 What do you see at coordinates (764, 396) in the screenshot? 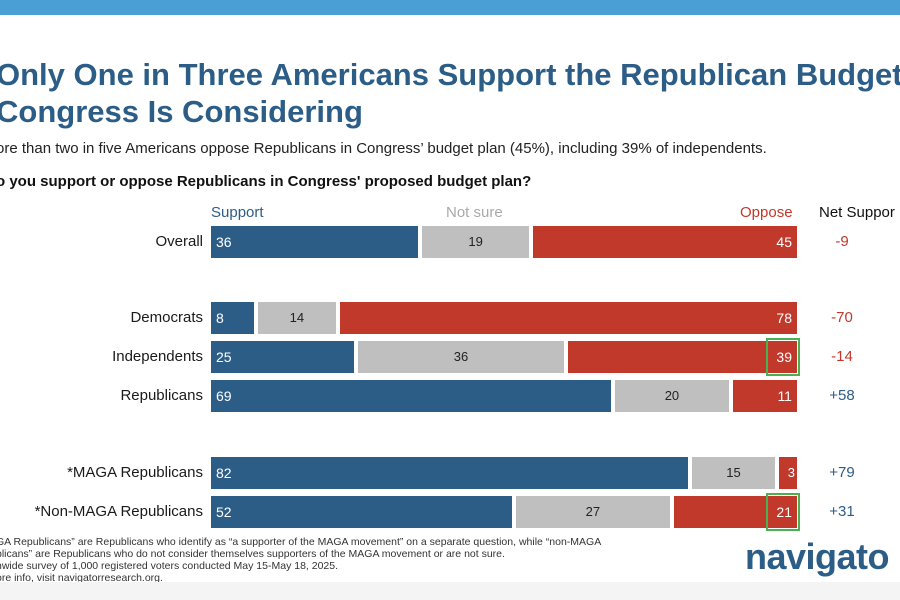
I see `bar-oppose: 11` at bounding box center [764, 396].